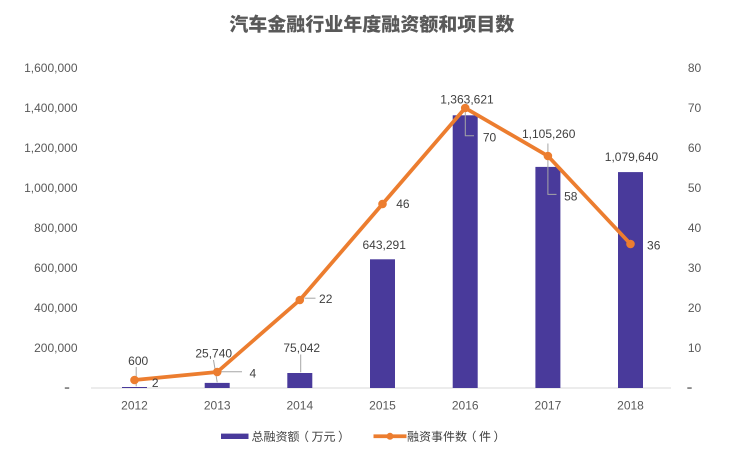  What do you see at coordinates (654, 246) in the screenshot?
I see `svg-text: 36` at bounding box center [654, 246].